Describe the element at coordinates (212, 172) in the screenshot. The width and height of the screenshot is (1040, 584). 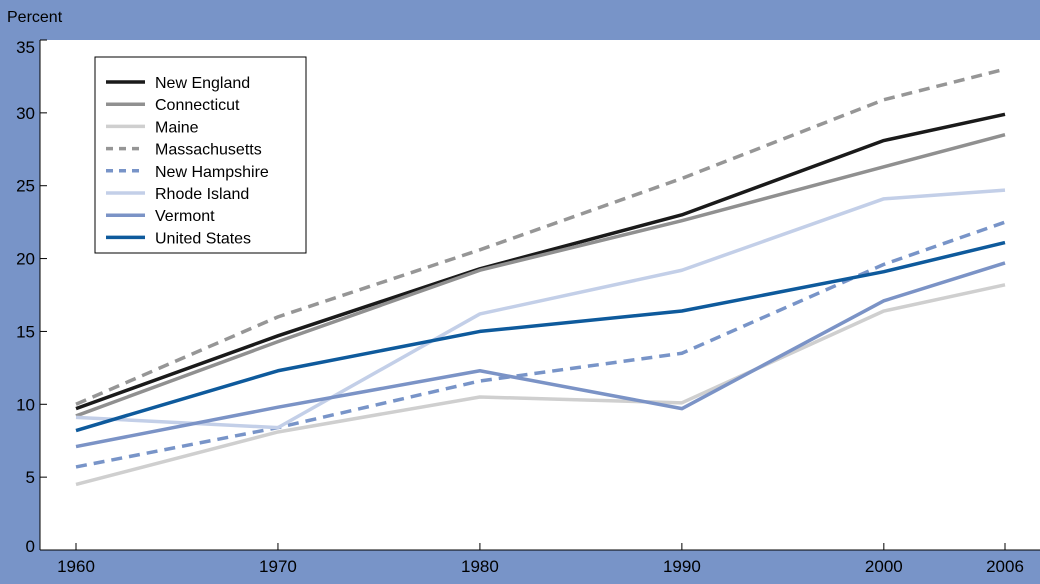
I see `legend-label-new-hampshire: New Hampshire` at that location.